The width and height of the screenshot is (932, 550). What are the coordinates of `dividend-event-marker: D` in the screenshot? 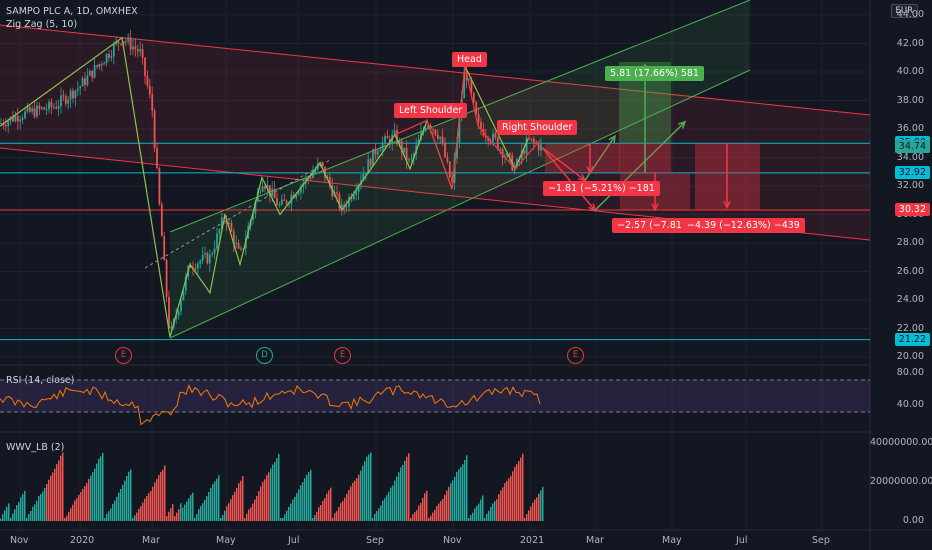 It's located at (264, 355).